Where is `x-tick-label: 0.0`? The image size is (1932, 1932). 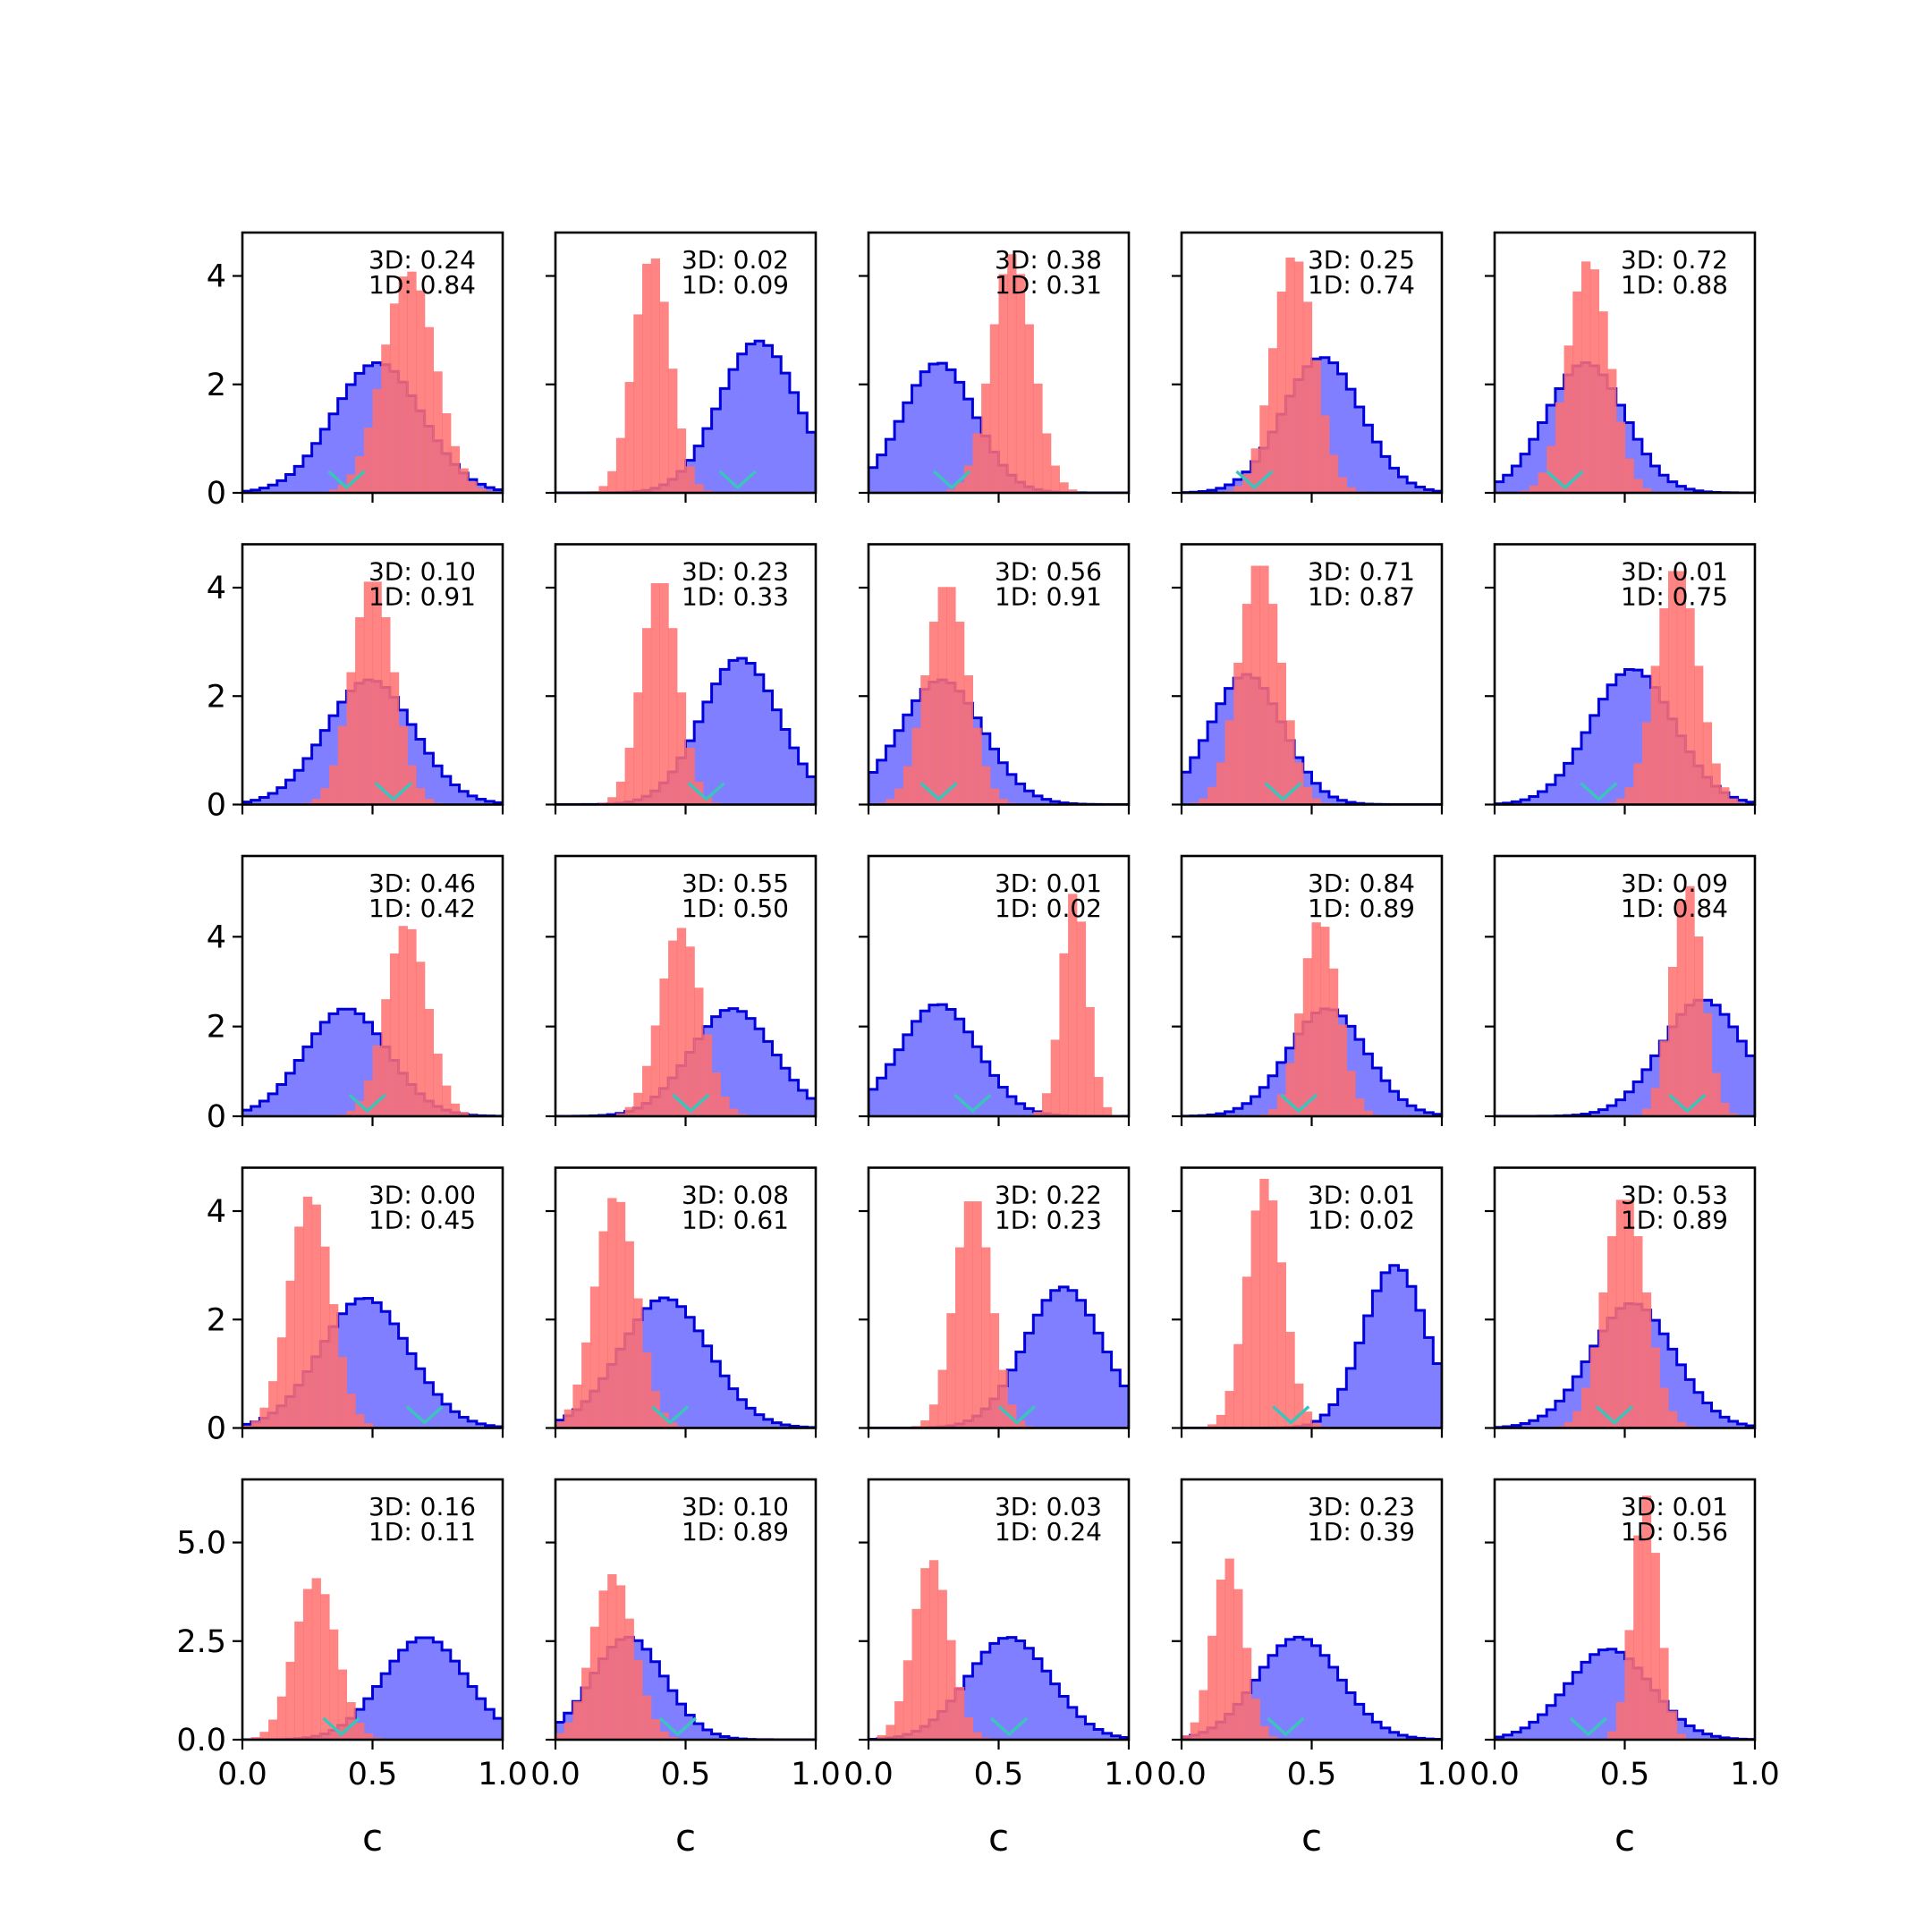
x-tick-label: 0.0 is located at coordinates (868, 1774).